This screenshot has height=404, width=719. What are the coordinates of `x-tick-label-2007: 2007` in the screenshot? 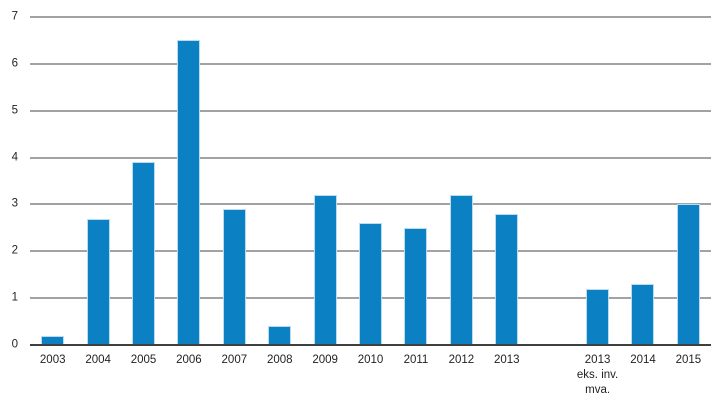 It's located at (234, 360).